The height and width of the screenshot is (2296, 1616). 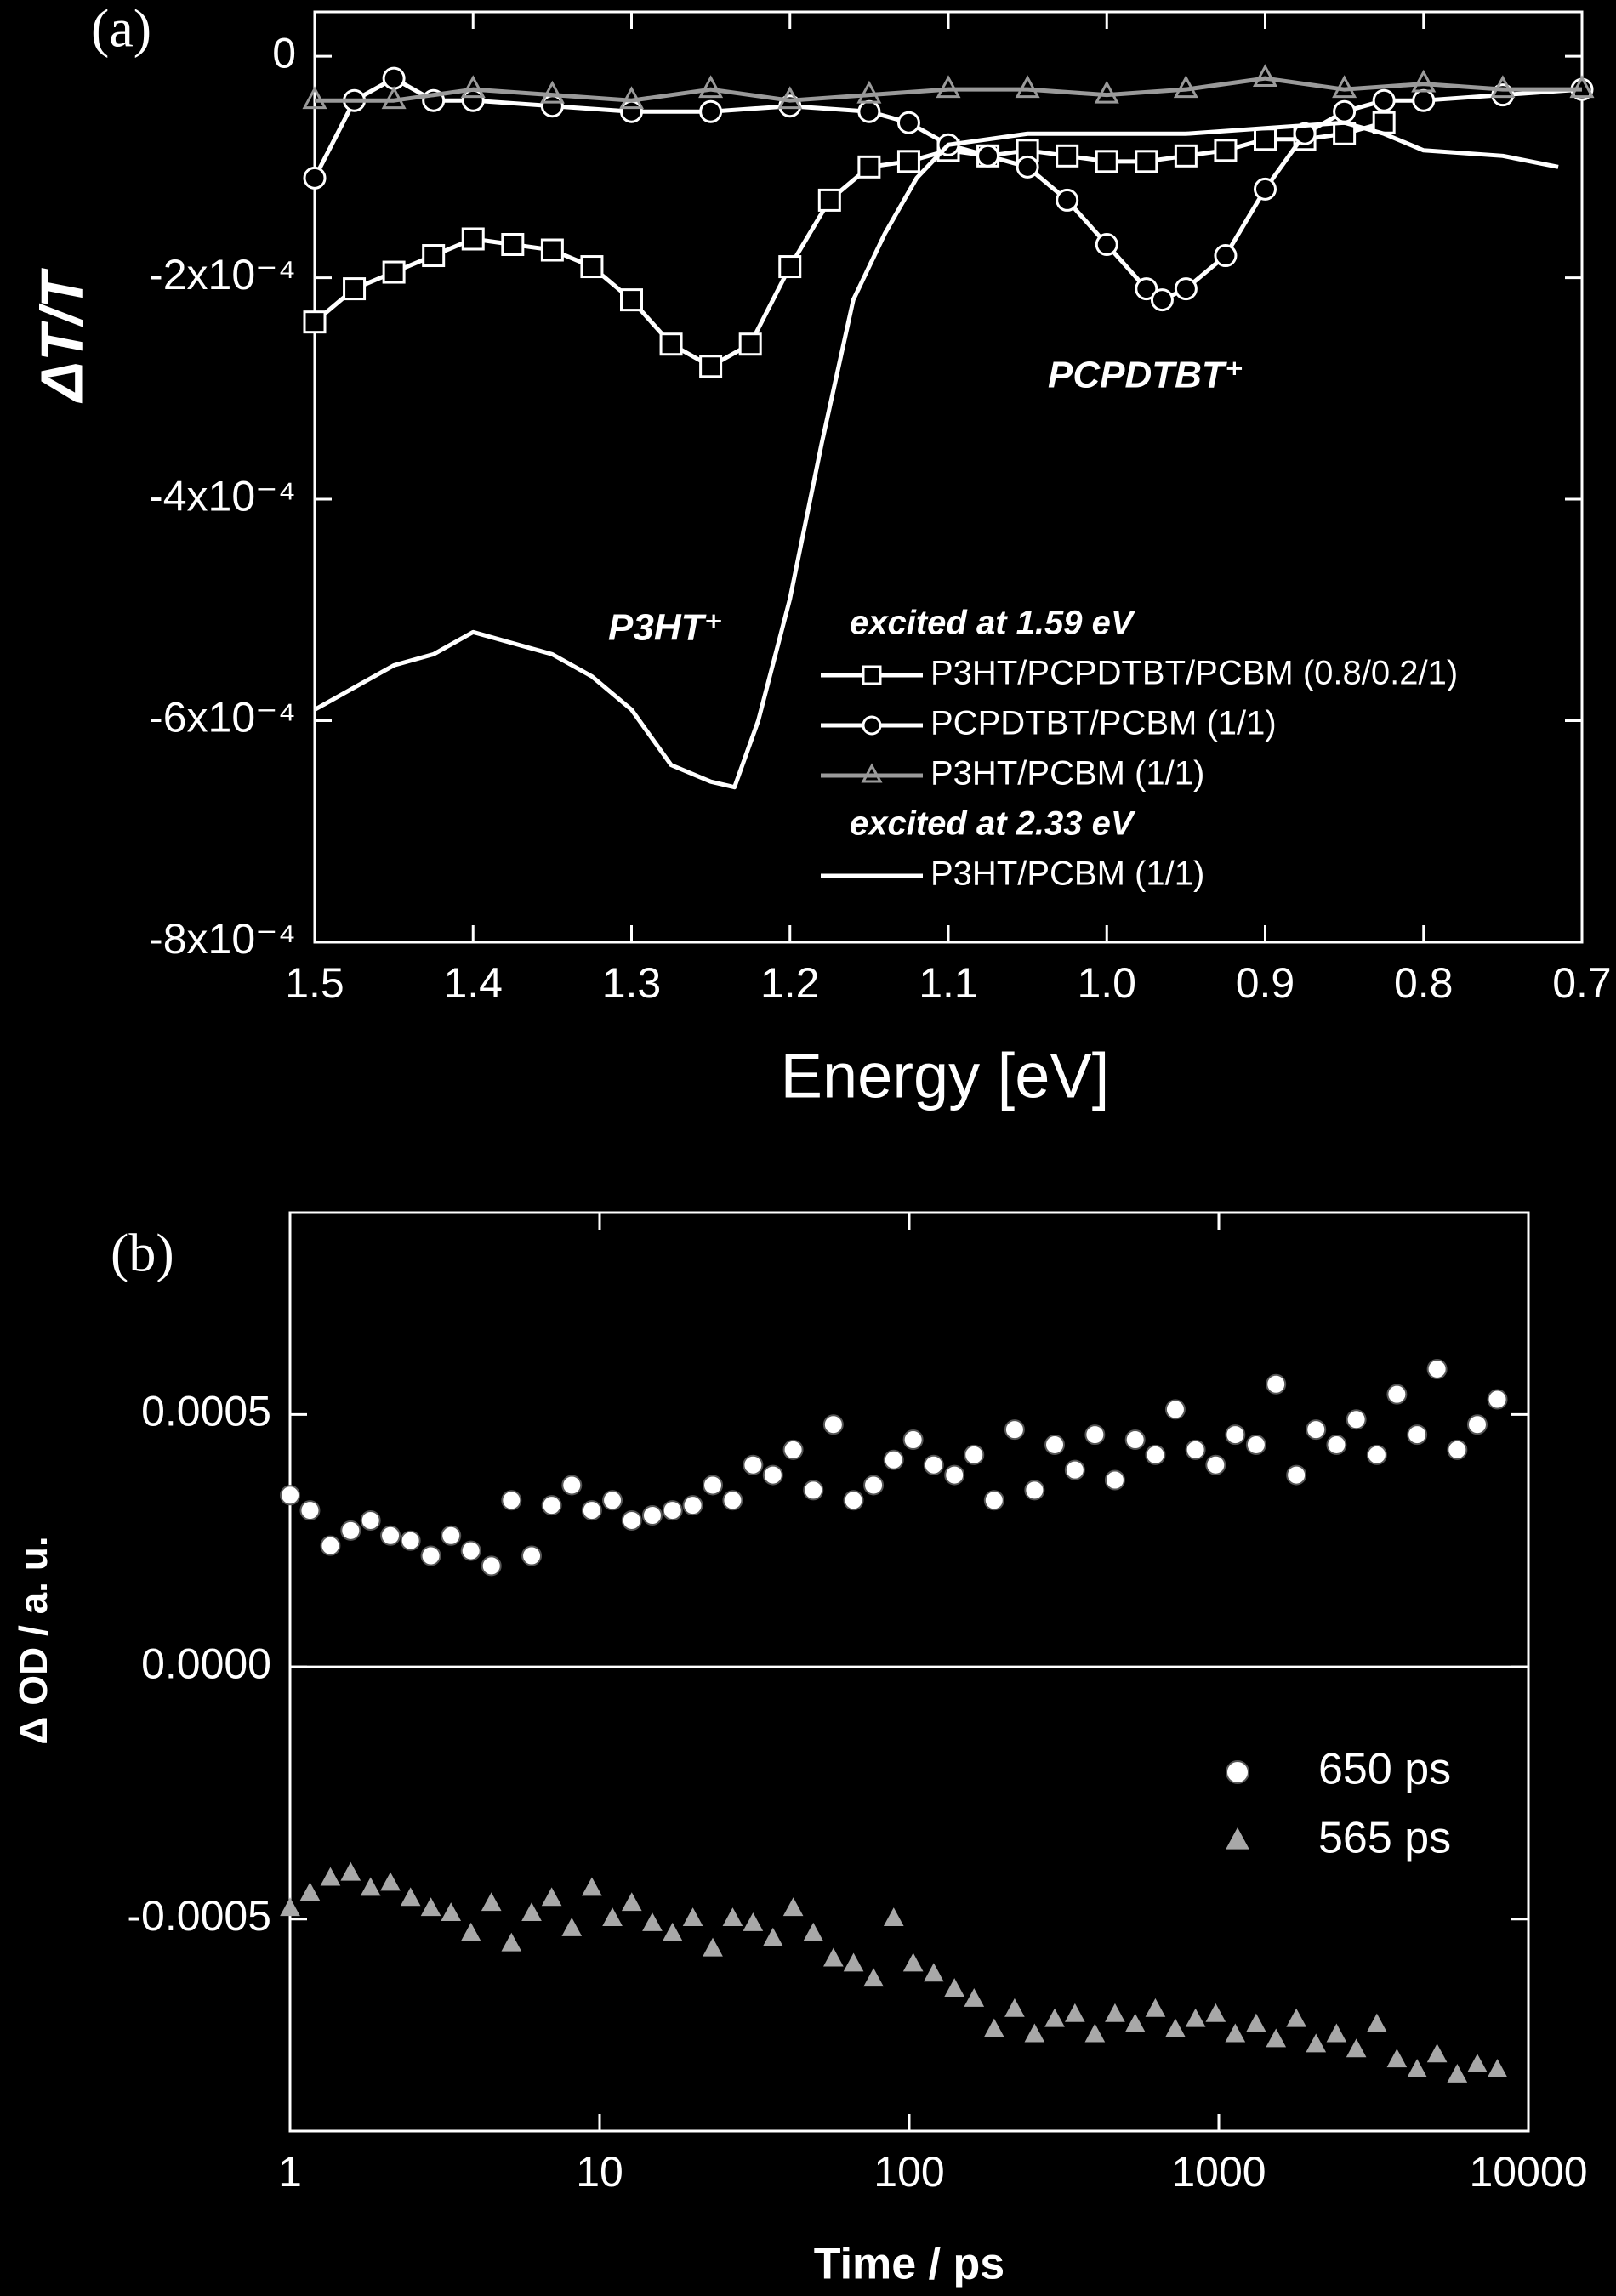 I want to click on x-axis-title: Time / ps, so click(x=909, y=2264).